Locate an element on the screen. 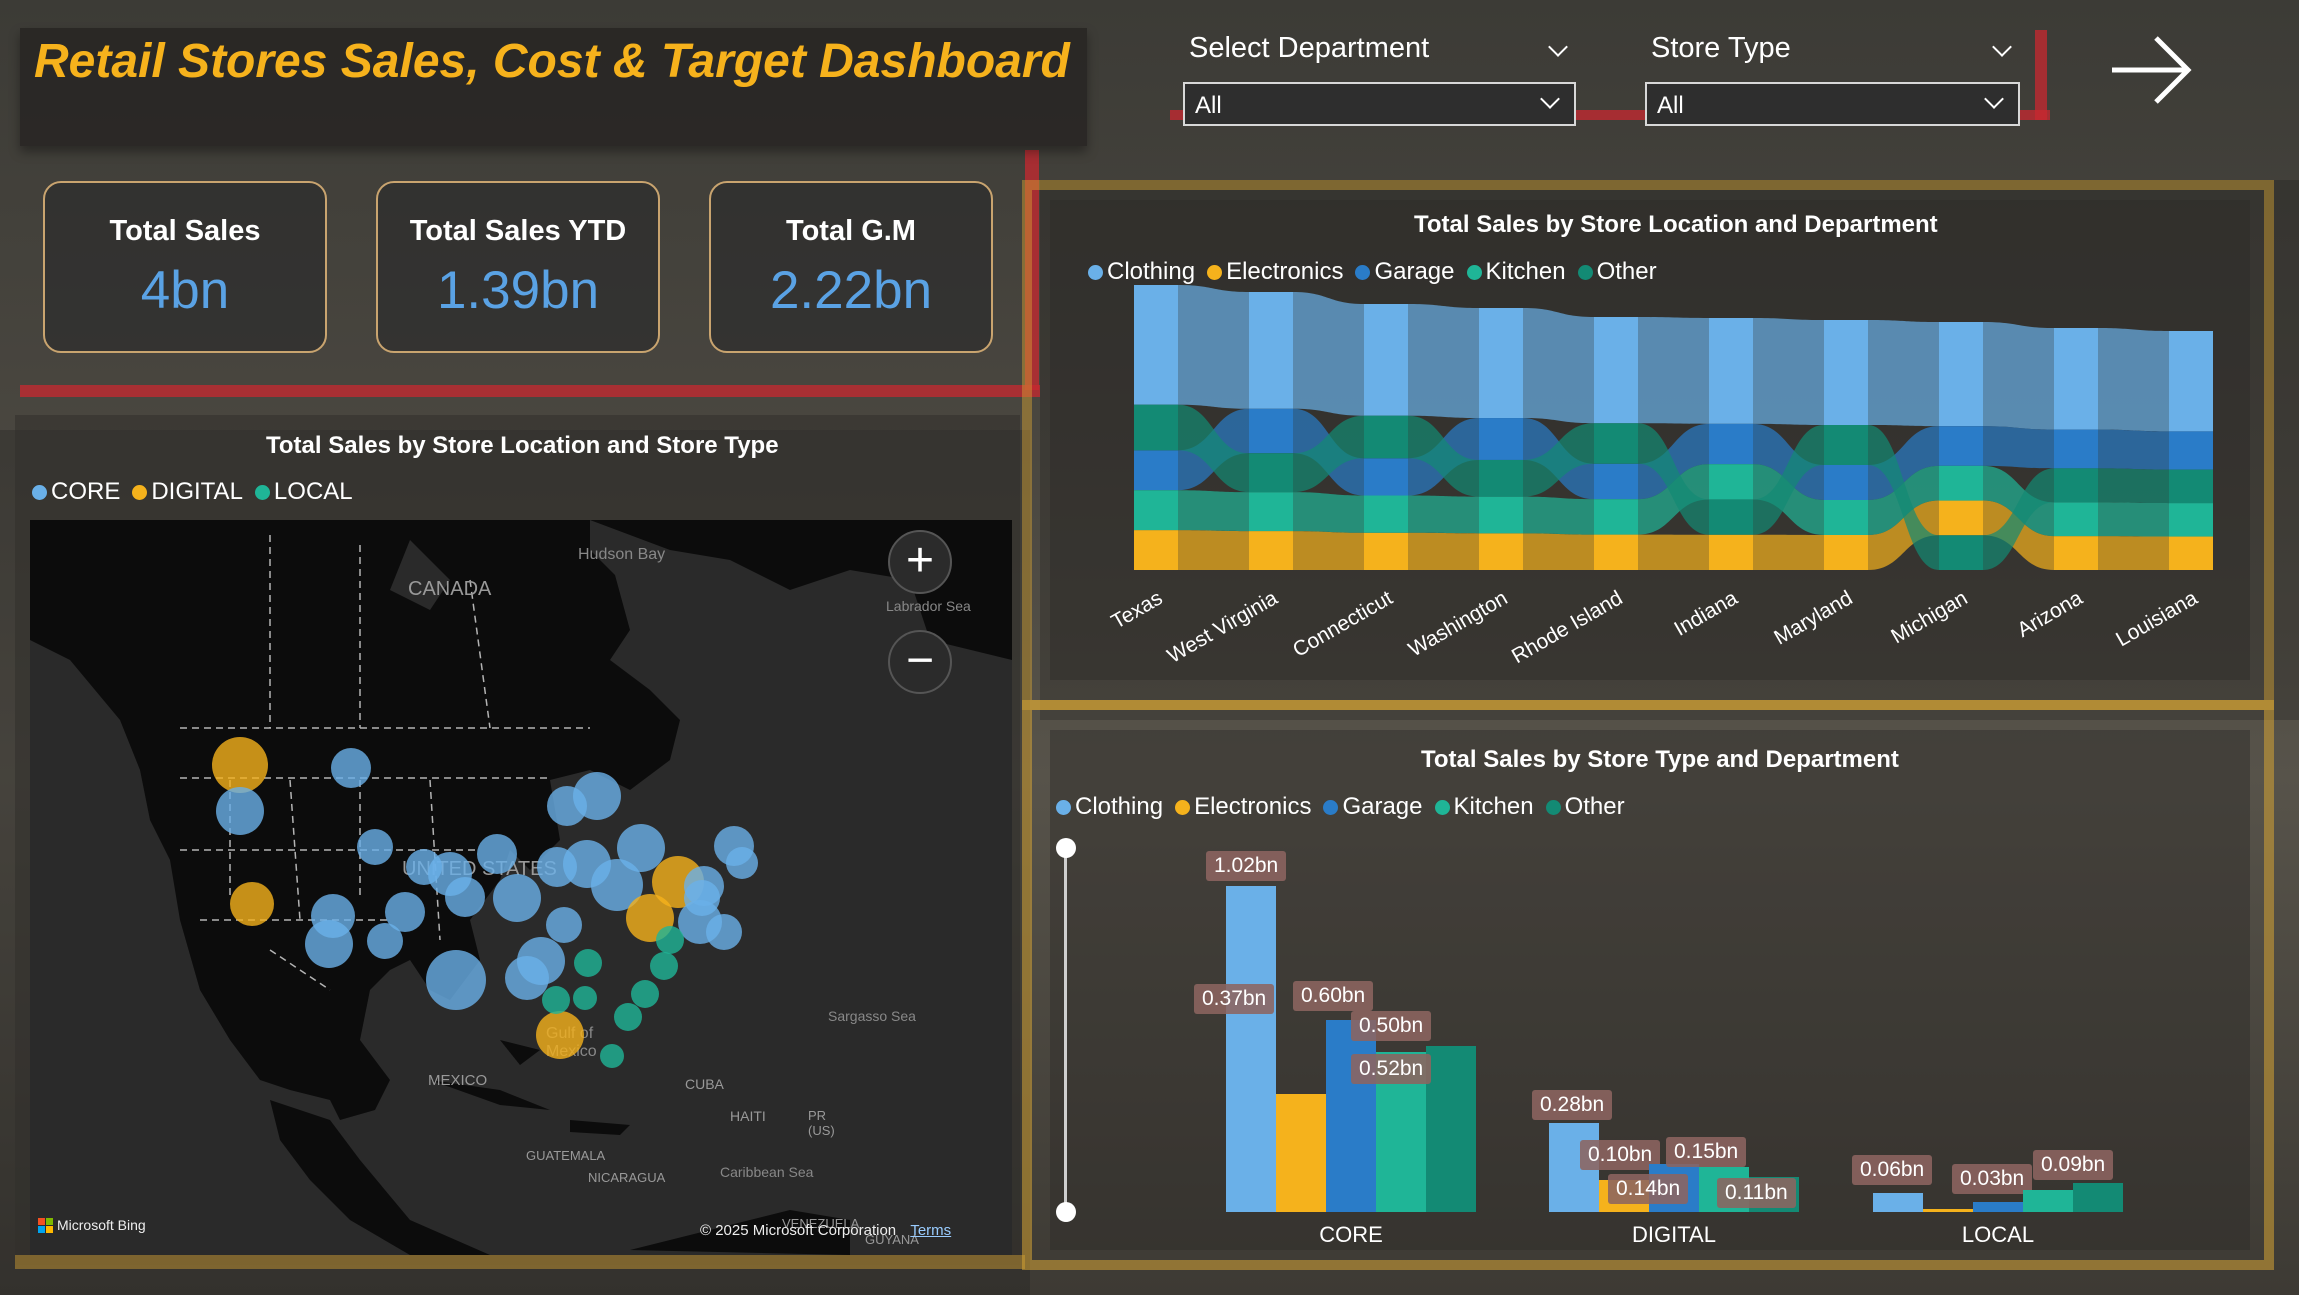 Image resolution: width=2299 pixels, height=1295 pixels. terms-link: Terms is located at coordinates (931, 1230).